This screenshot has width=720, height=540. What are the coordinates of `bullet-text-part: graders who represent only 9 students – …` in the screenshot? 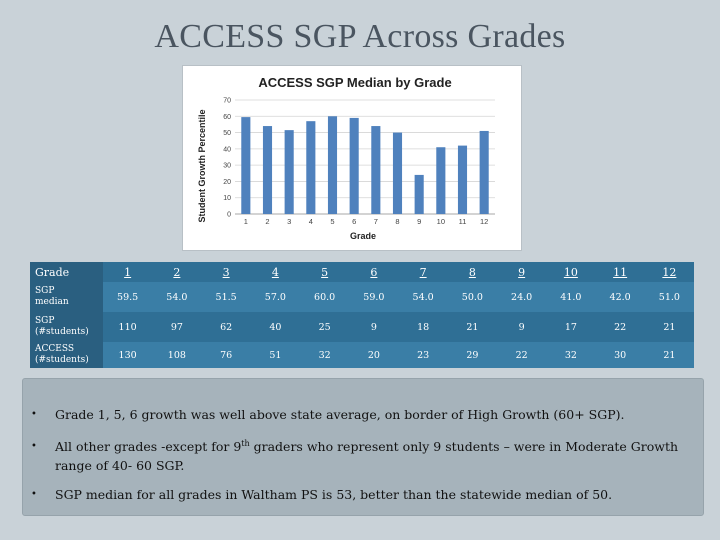 It's located at (367, 456).